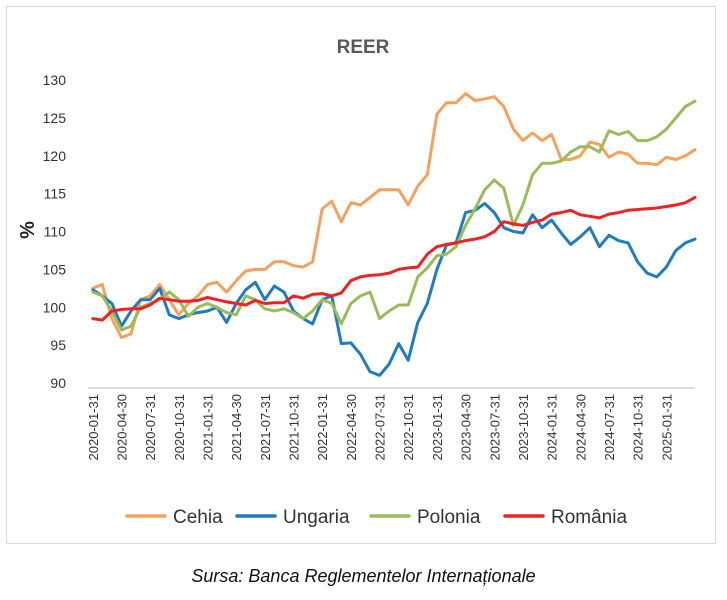 Image resolution: width=727 pixels, height=600 pixels. What do you see at coordinates (494, 427) in the screenshot?
I see `x-tick-label: 2023-07-31` at bounding box center [494, 427].